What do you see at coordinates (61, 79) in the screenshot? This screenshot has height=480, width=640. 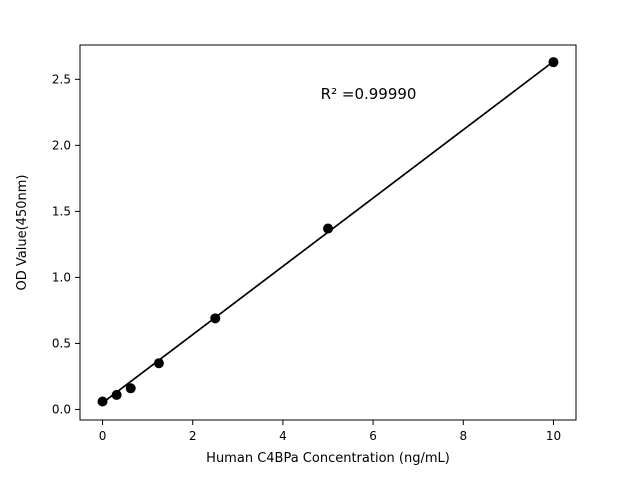 I see `y-tick-label: 2.5` at bounding box center [61, 79].